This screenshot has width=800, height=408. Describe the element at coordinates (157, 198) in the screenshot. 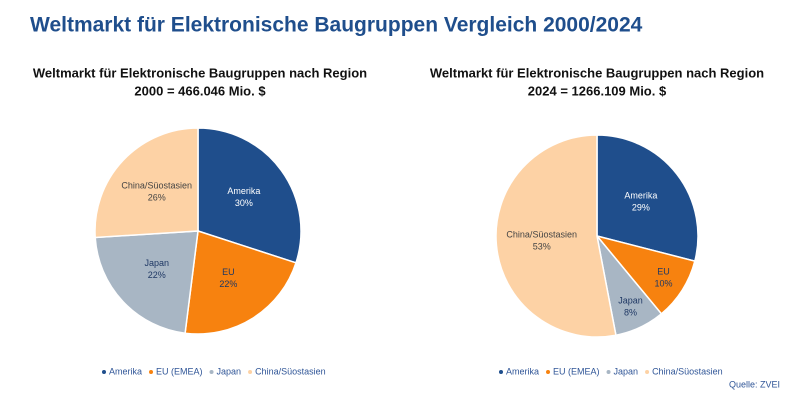

I see `slice-value-label: 26%` at that location.